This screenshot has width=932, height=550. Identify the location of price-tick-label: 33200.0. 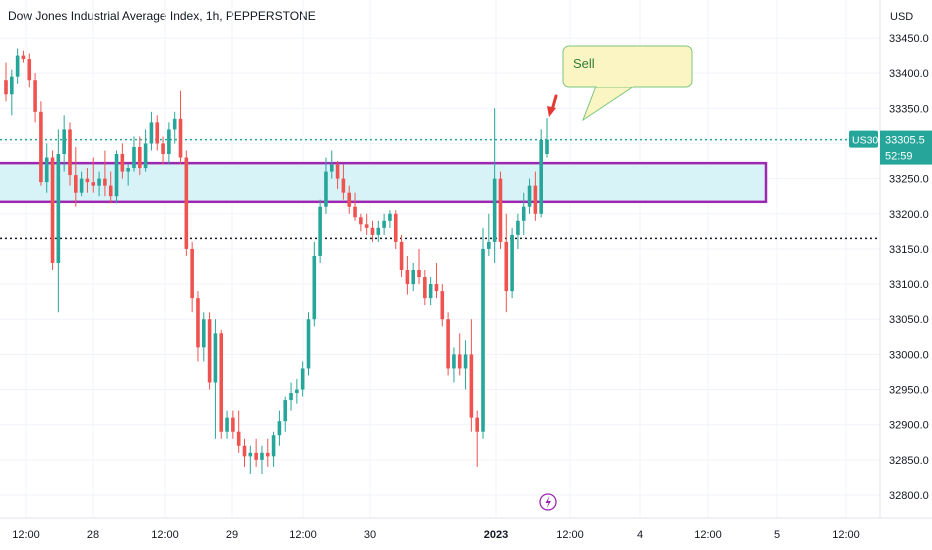
(909, 215).